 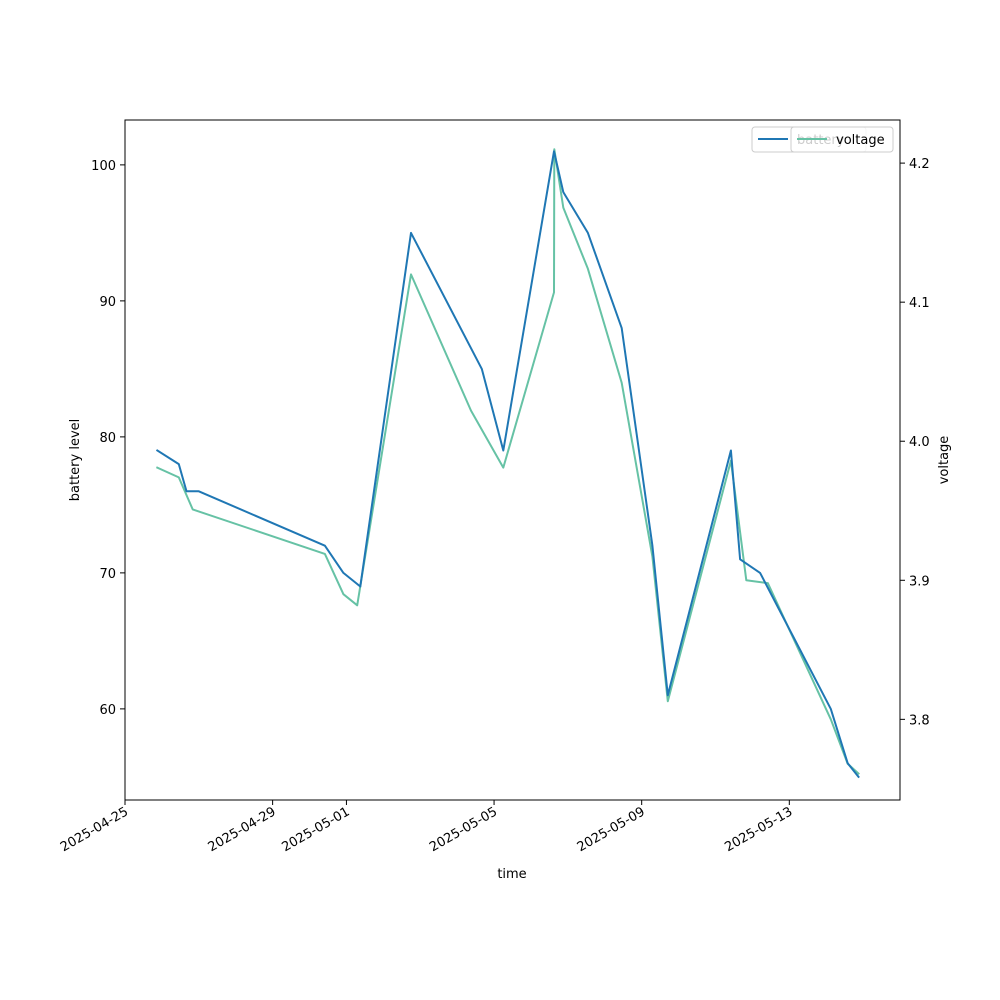 What do you see at coordinates (919, 581) in the screenshot?
I see `y-right-tick-label: 3.9` at bounding box center [919, 581].